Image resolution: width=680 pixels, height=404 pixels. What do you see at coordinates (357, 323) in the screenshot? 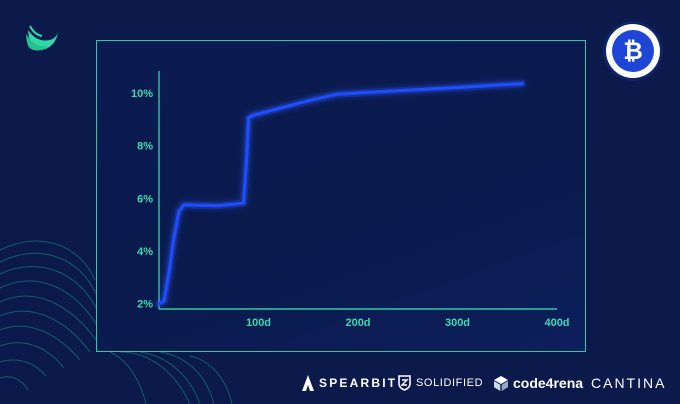
I see `x-tick-label: 200d` at bounding box center [357, 323].